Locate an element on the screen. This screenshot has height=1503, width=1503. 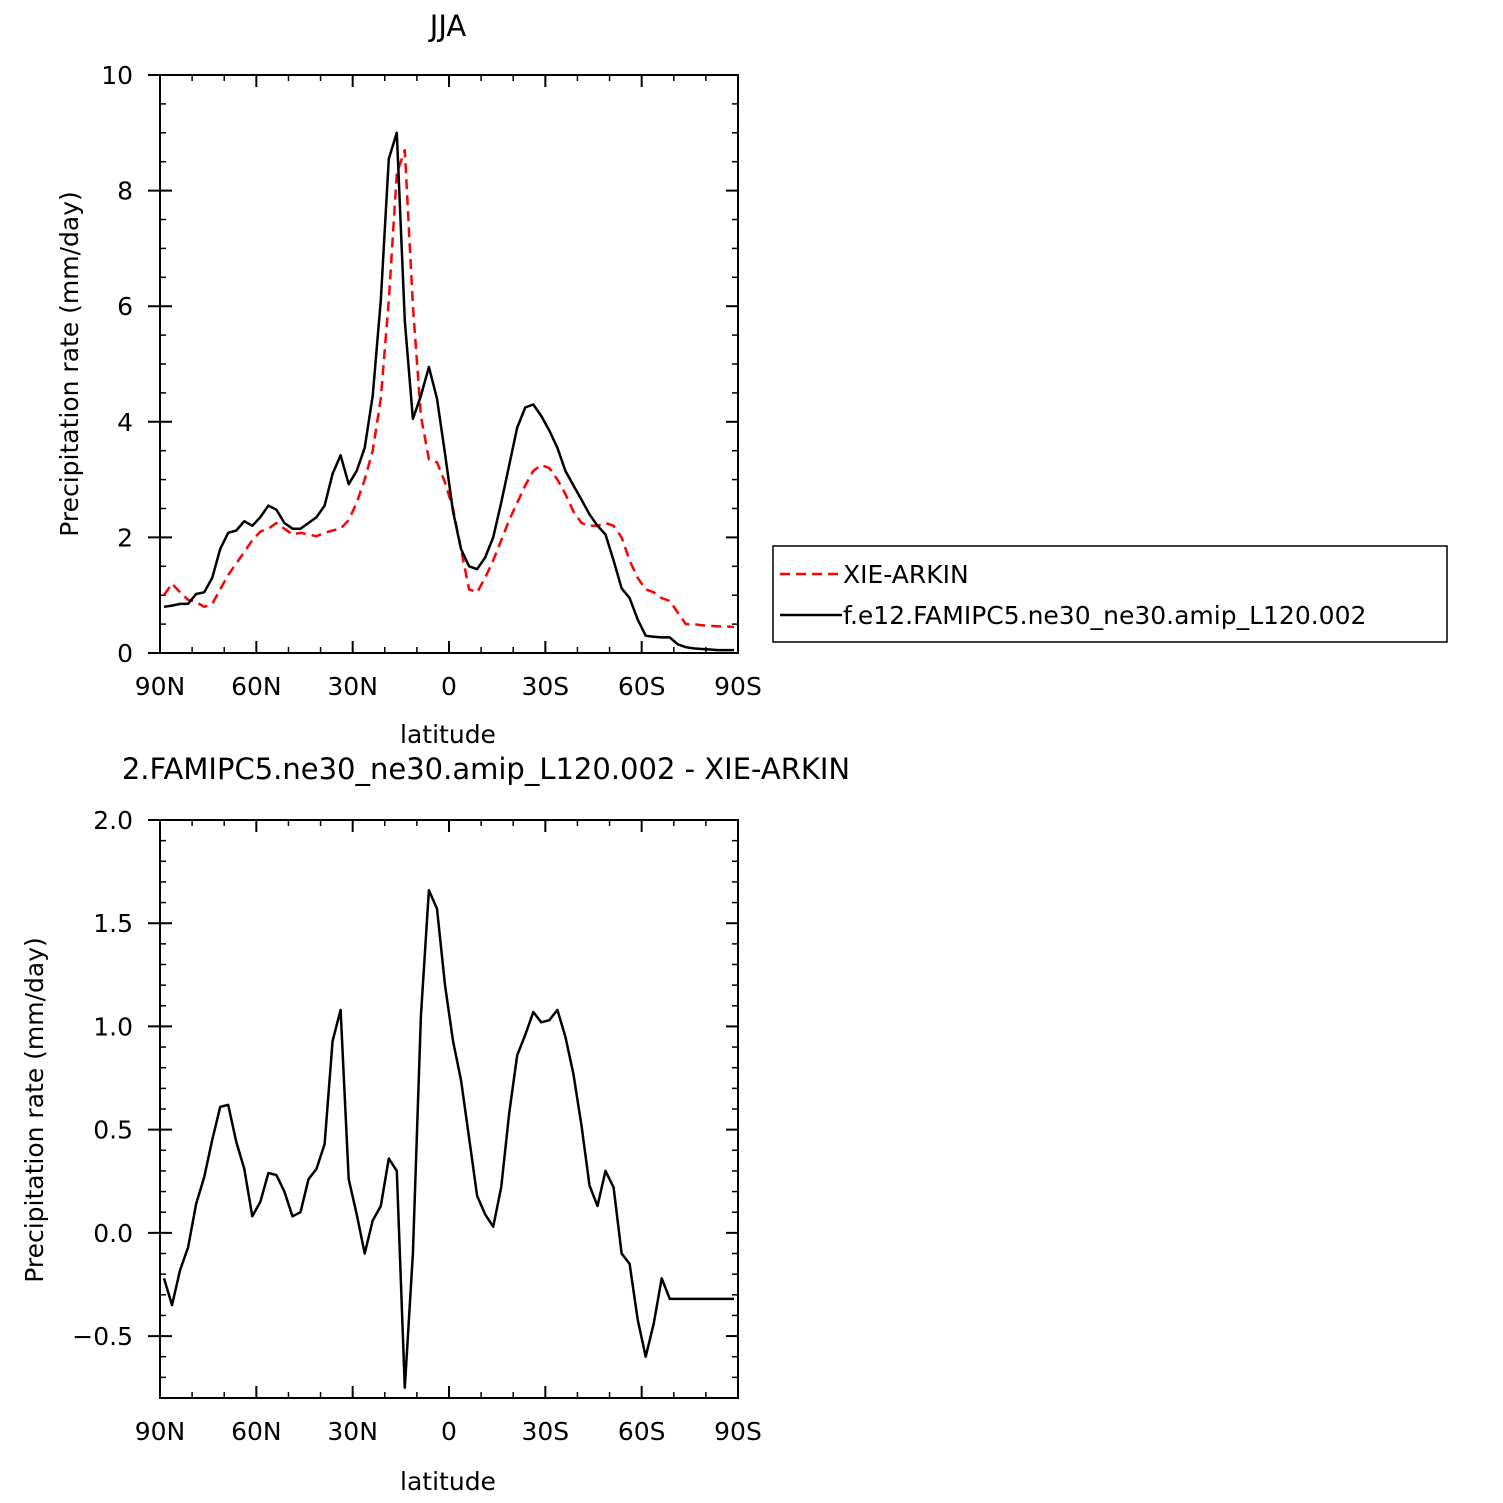
top-x-tick-label: 60S is located at coordinates (642, 686).